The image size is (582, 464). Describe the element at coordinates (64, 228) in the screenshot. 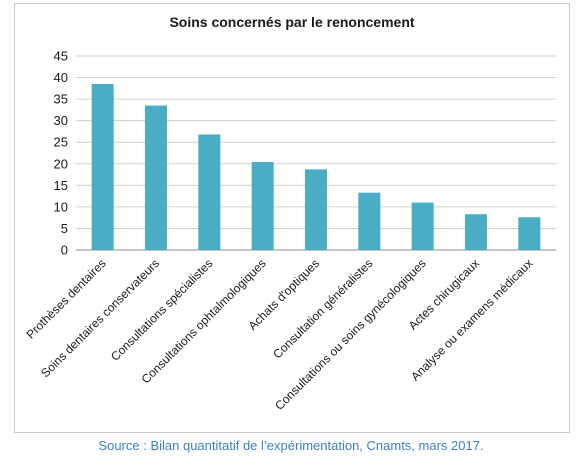

I see `y-tick-label: 5` at that location.